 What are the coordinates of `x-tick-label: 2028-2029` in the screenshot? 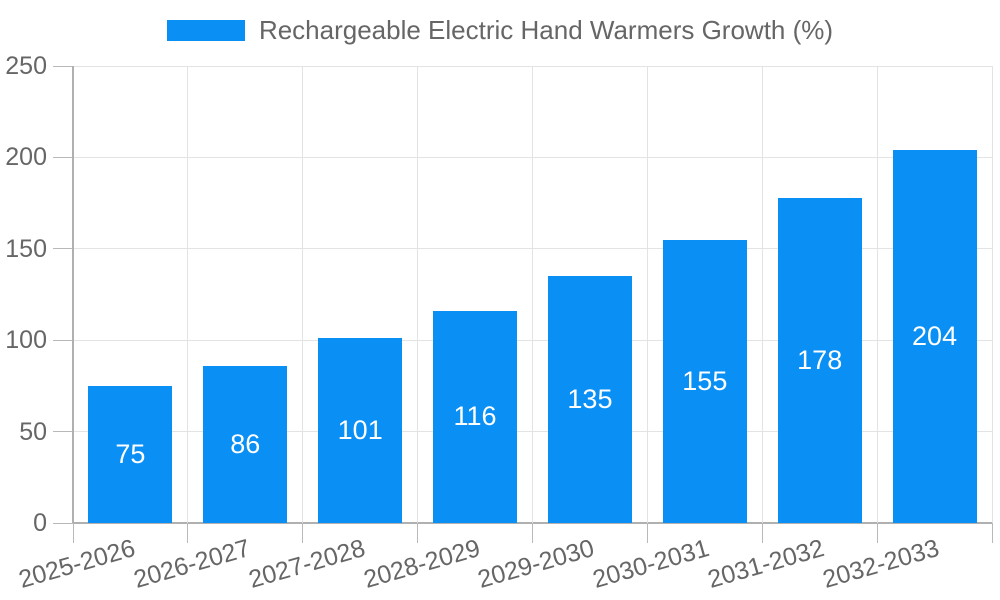 It's located at (421, 564).